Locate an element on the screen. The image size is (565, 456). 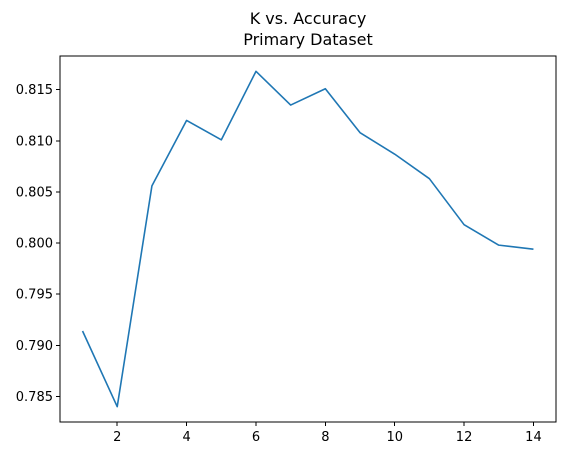
y-tick-label: 0.800 is located at coordinates (34, 244).